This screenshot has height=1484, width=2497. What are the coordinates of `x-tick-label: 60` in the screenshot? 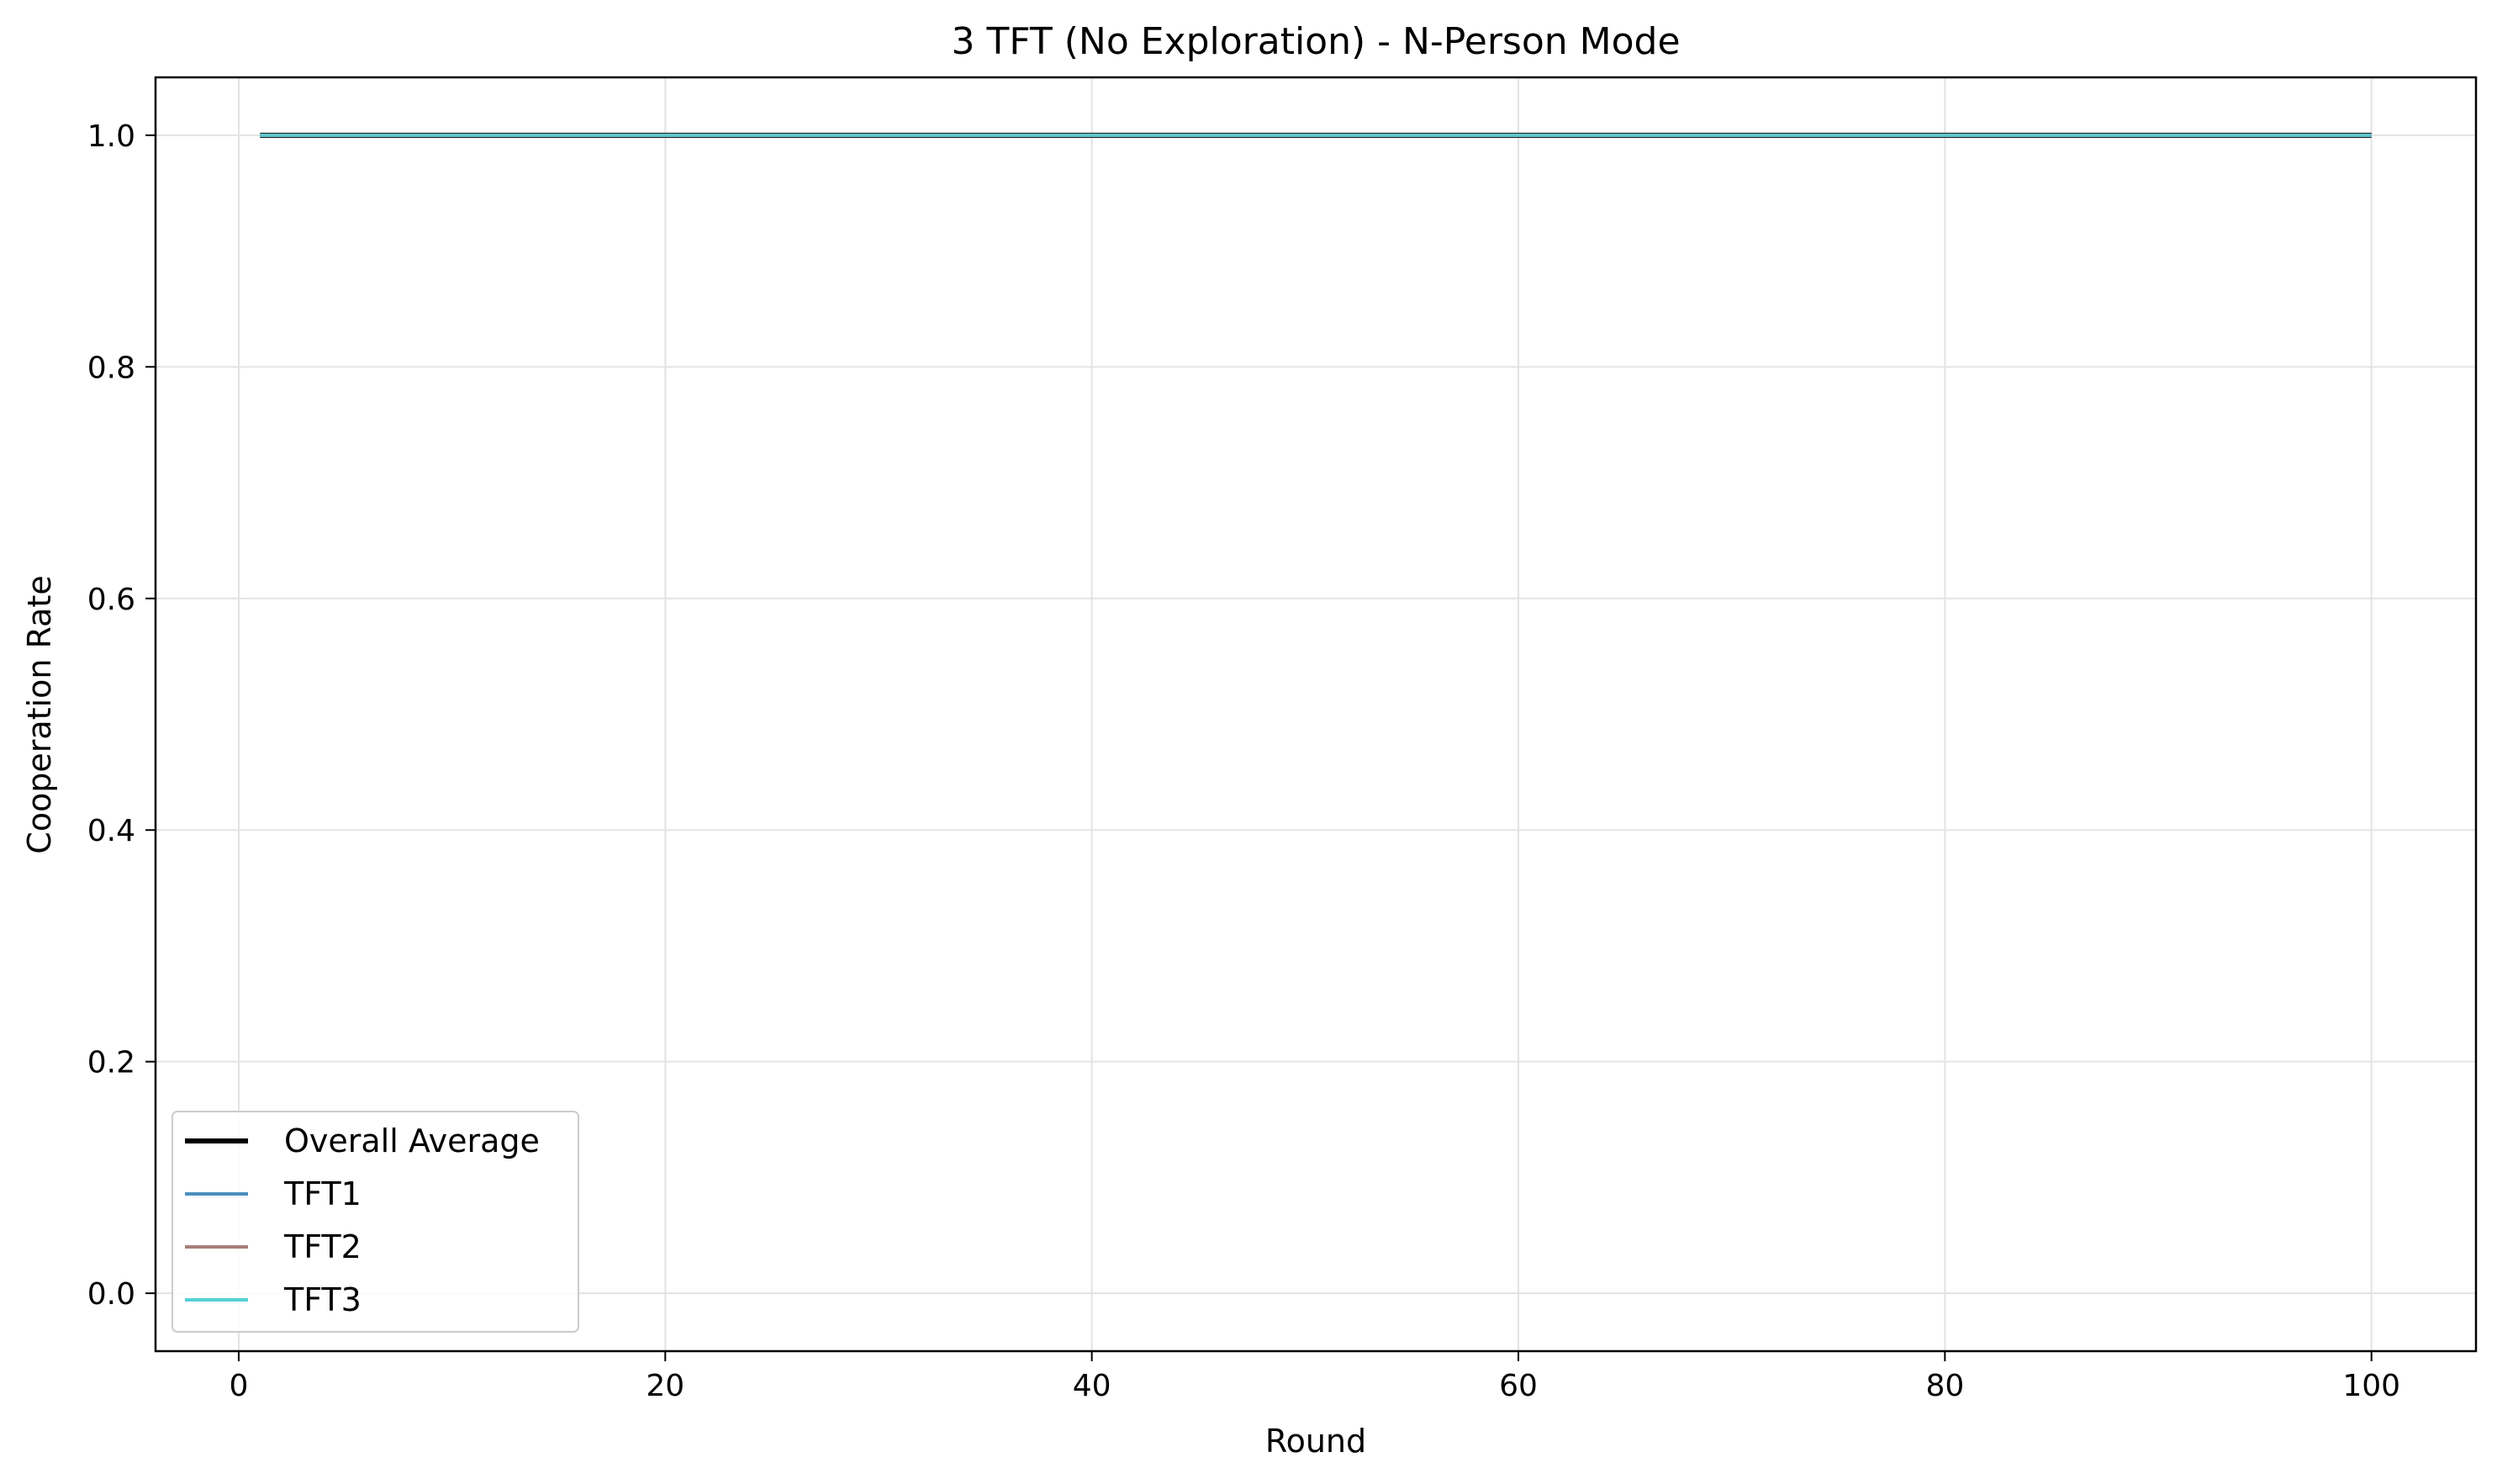 It's located at (1518, 1386).